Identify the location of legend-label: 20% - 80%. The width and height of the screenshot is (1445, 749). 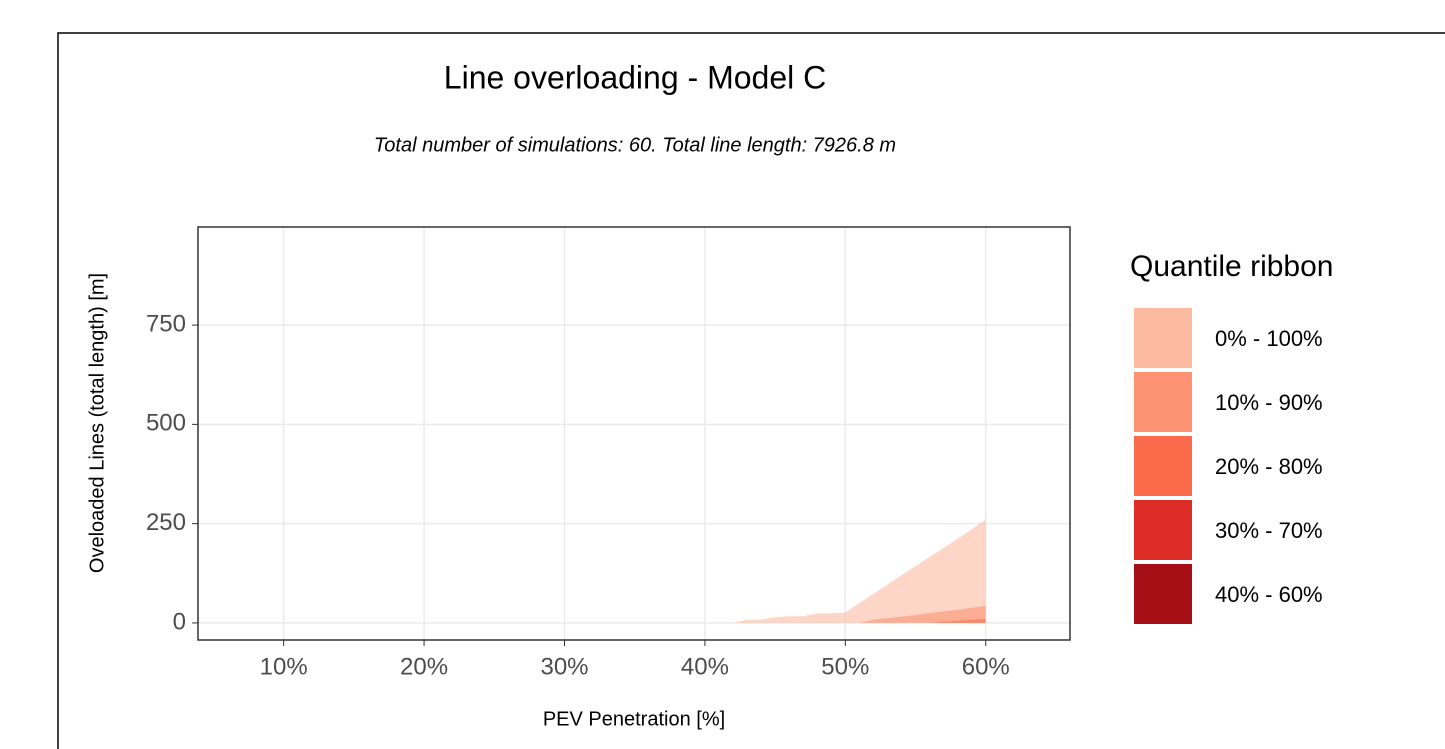
(1269, 466).